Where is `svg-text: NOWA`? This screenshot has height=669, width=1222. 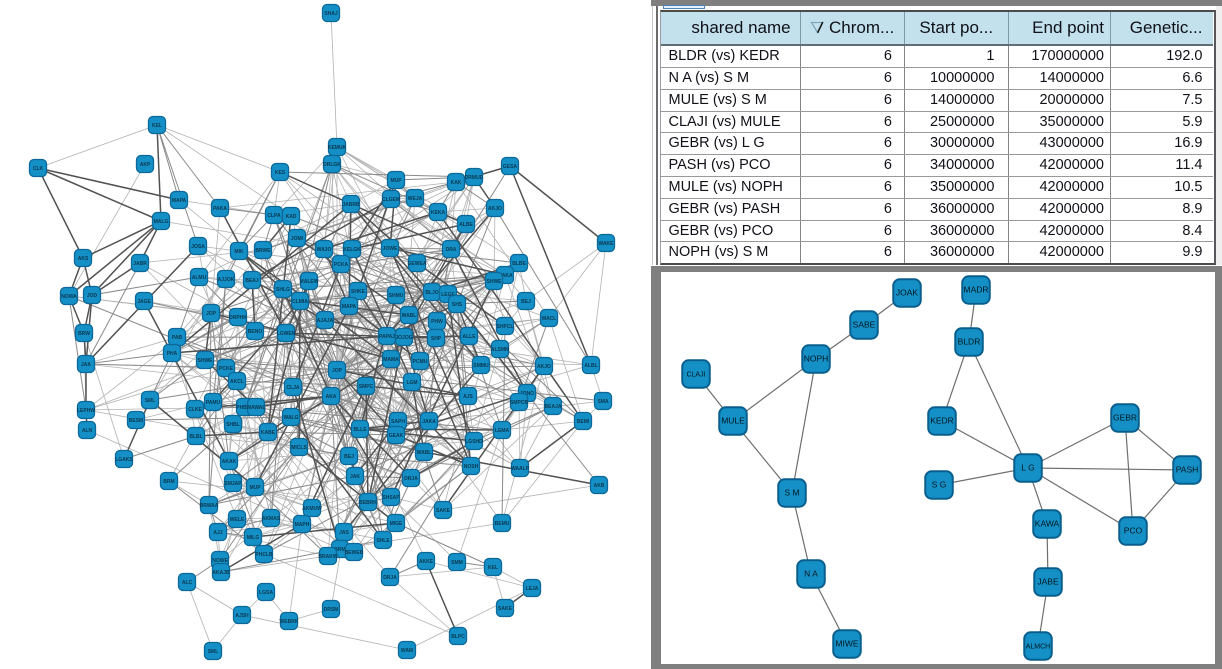 svg-text: NOWA is located at coordinates (69, 297).